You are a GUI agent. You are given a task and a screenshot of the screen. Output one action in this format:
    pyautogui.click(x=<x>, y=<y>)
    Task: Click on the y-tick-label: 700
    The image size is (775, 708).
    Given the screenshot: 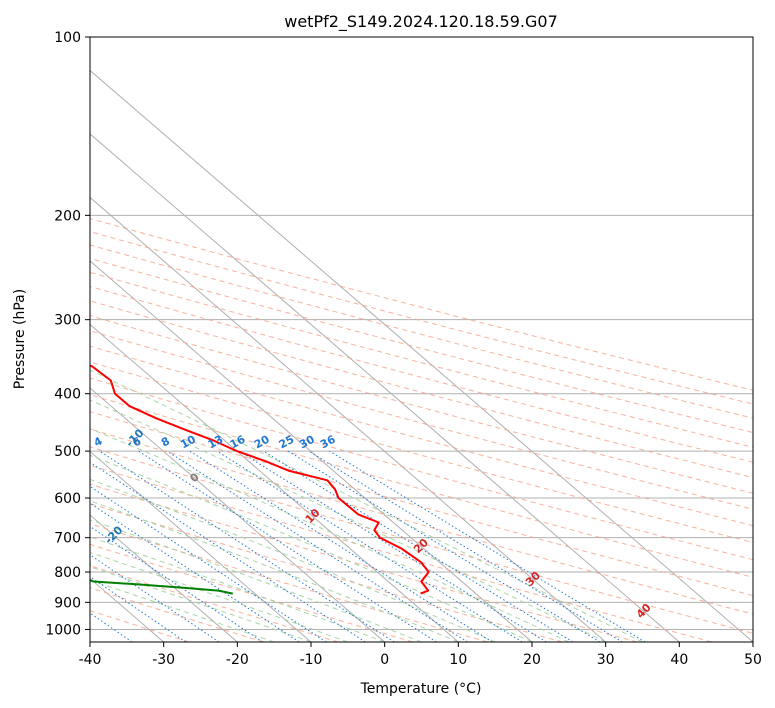 What is the action you would take?
    pyautogui.click(x=67, y=539)
    